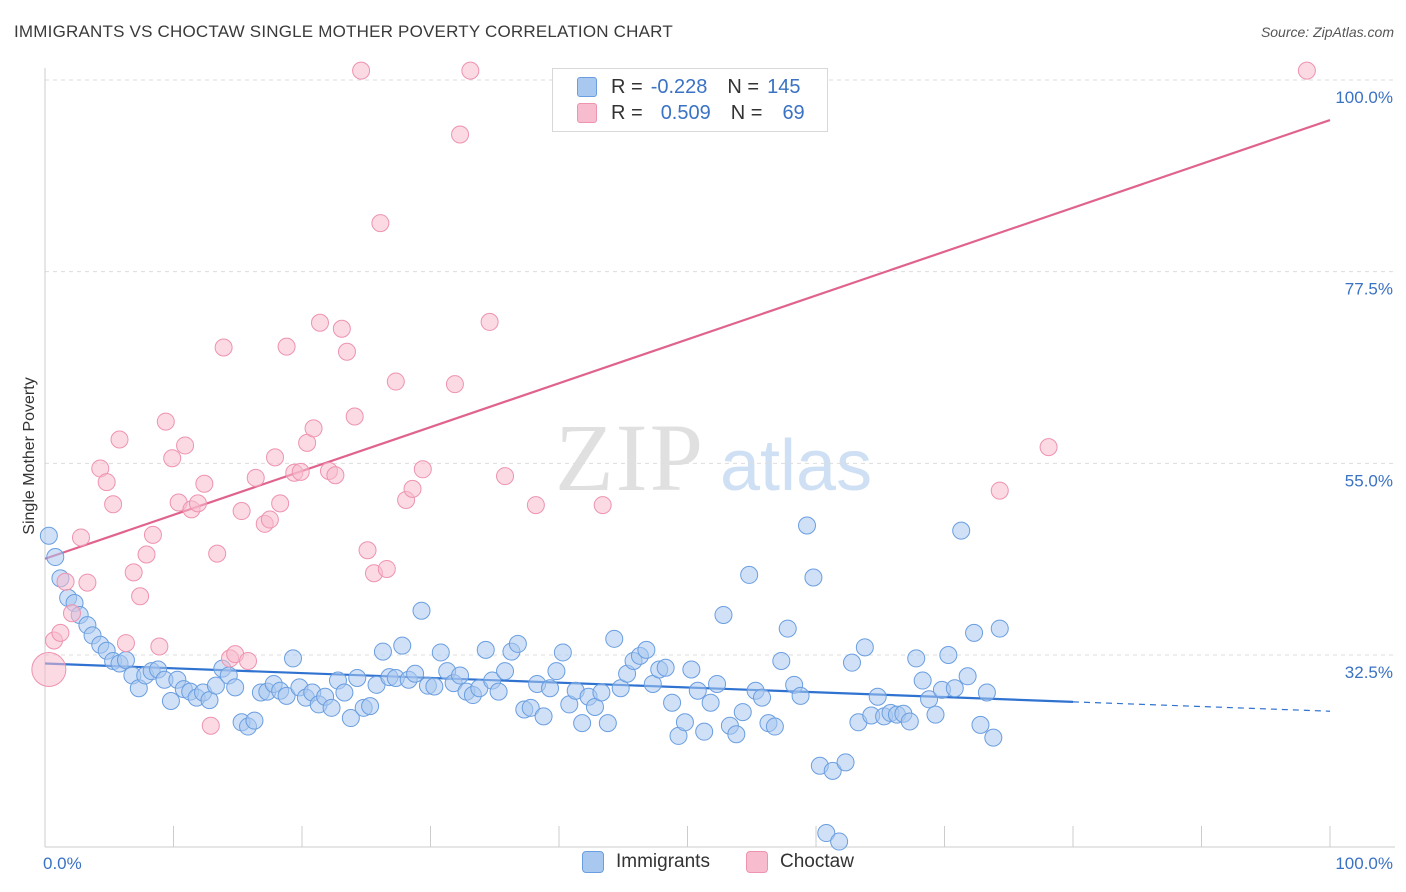 The width and height of the screenshot is (1406, 892). What do you see at coordinates (62, 863) in the screenshot?
I see `x-tick-label: 0.0%` at bounding box center [62, 863].